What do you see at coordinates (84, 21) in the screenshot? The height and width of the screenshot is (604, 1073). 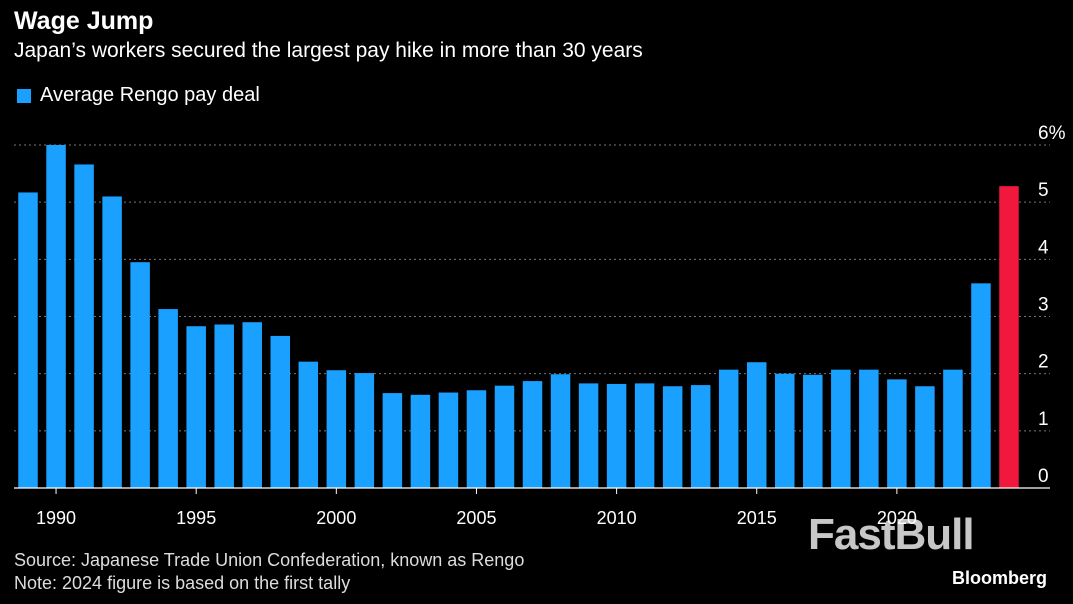 I see `chart-title: Wage Jump` at bounding box center [84, 21].